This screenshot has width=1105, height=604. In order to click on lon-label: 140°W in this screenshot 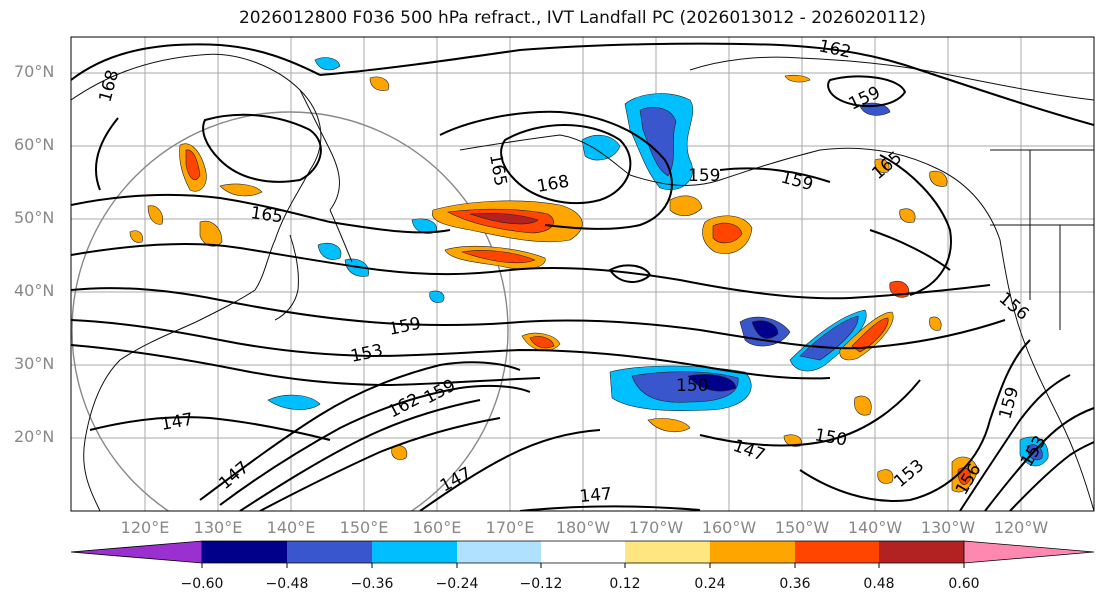, I will do `click(875, 527)`.